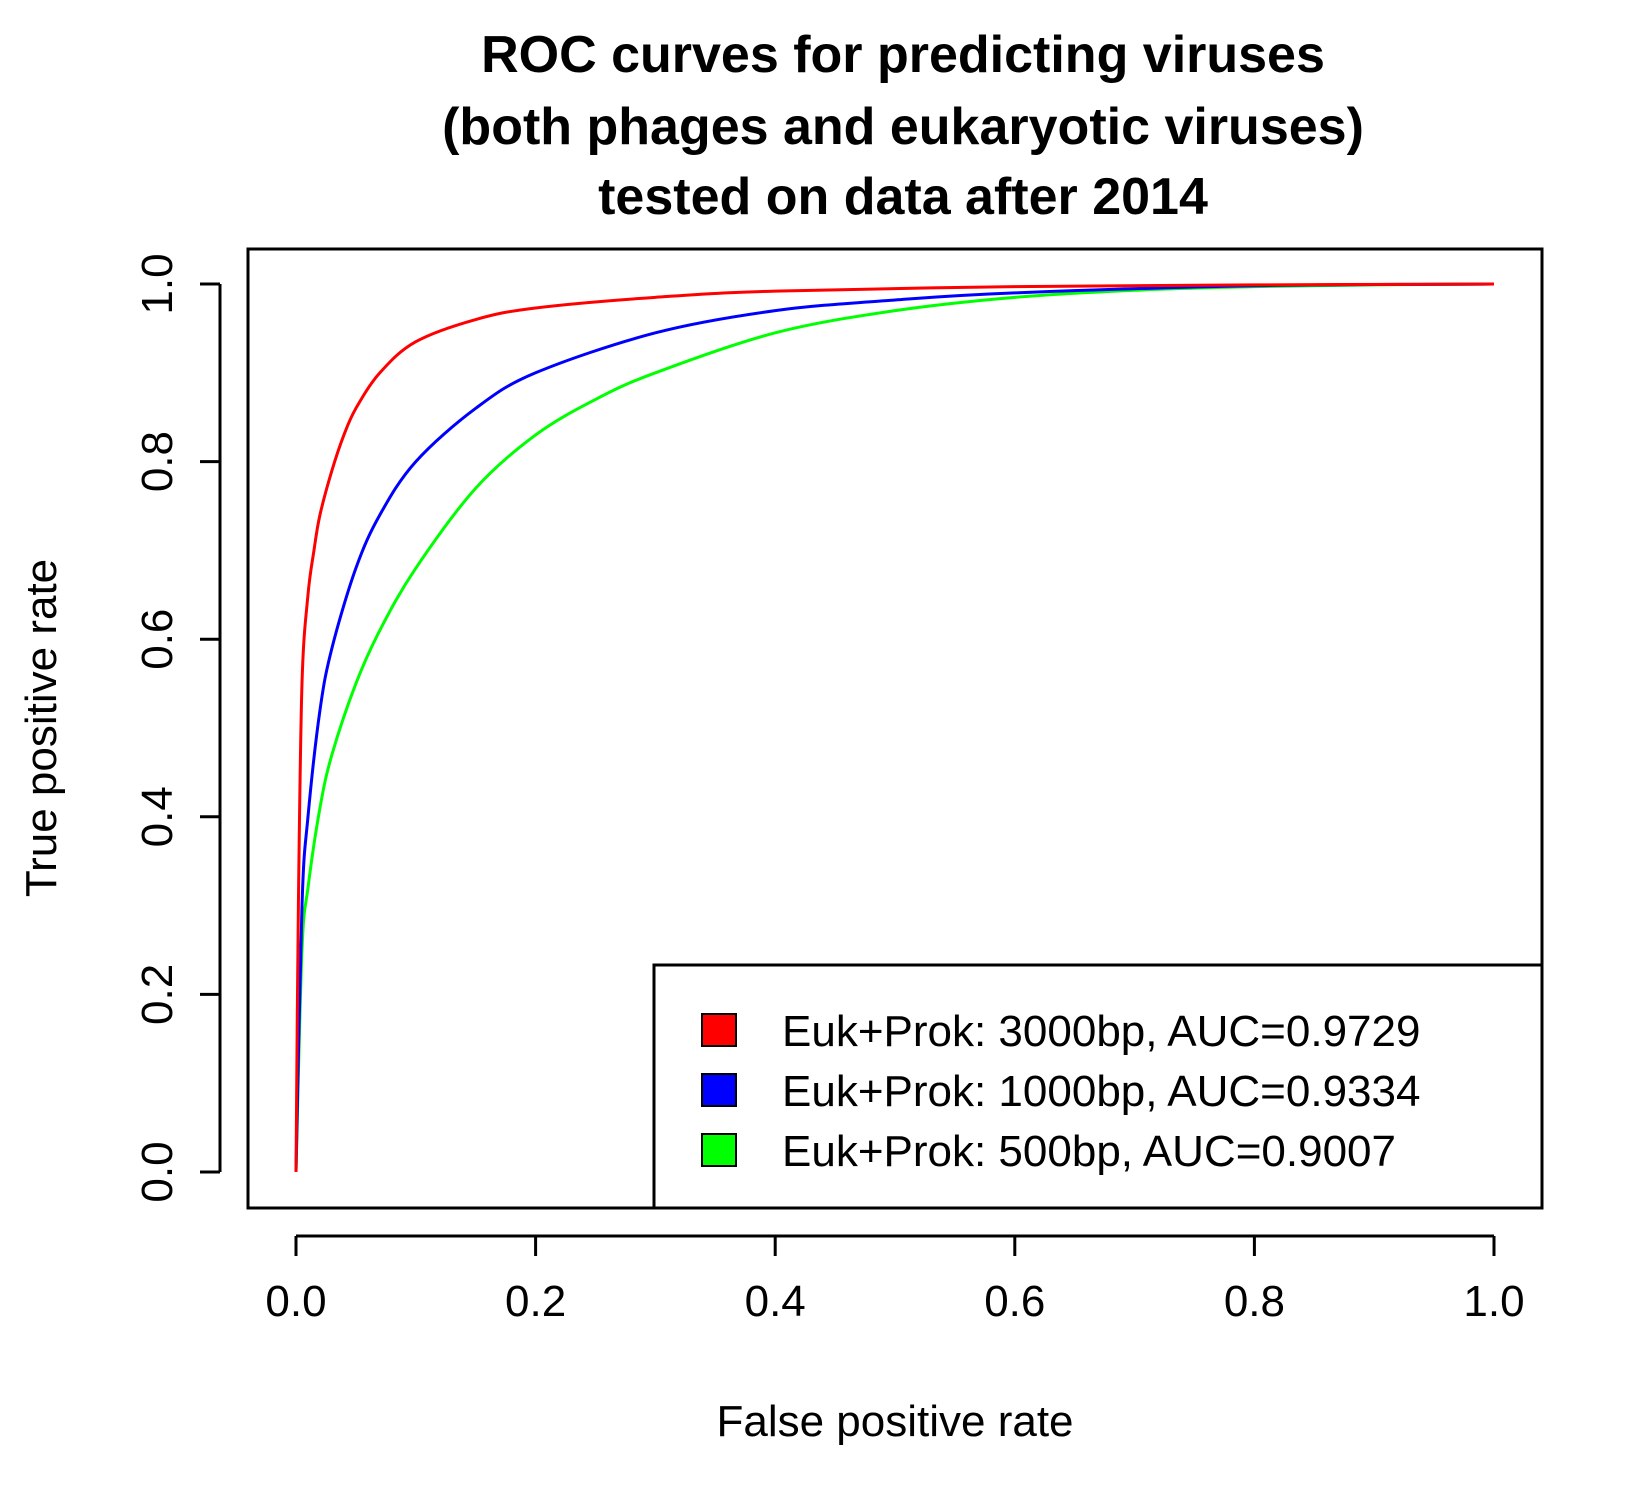 This screenshot has width=1650, height=1500. I want to click on x-tick-label: 0.4, so click(775, 1301).